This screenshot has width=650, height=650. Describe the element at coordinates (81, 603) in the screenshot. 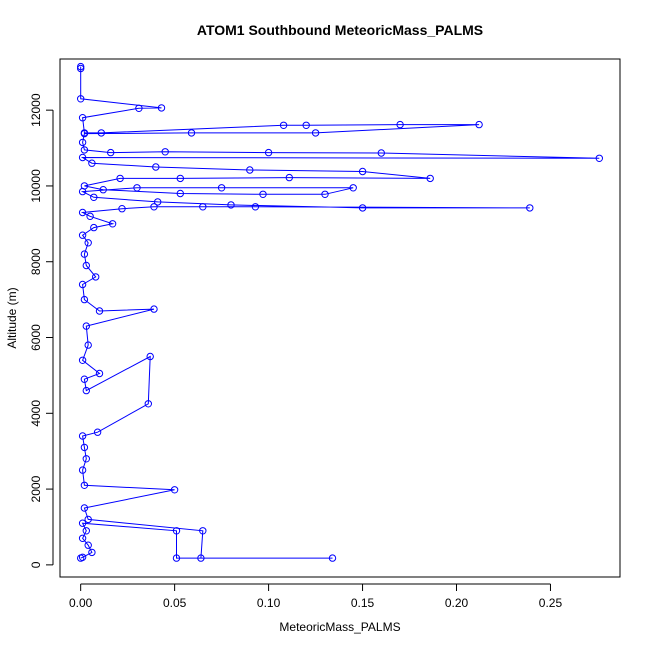

I see `x-tick-label: 0.00` at that location.